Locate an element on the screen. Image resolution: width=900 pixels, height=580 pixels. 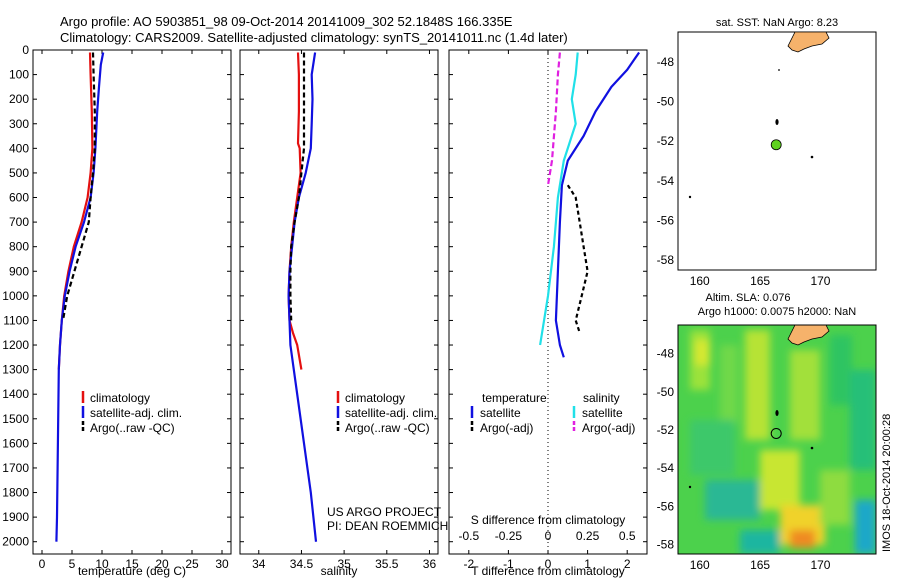
x-tick-label: 34.5 is located at coordinates (302, 564).